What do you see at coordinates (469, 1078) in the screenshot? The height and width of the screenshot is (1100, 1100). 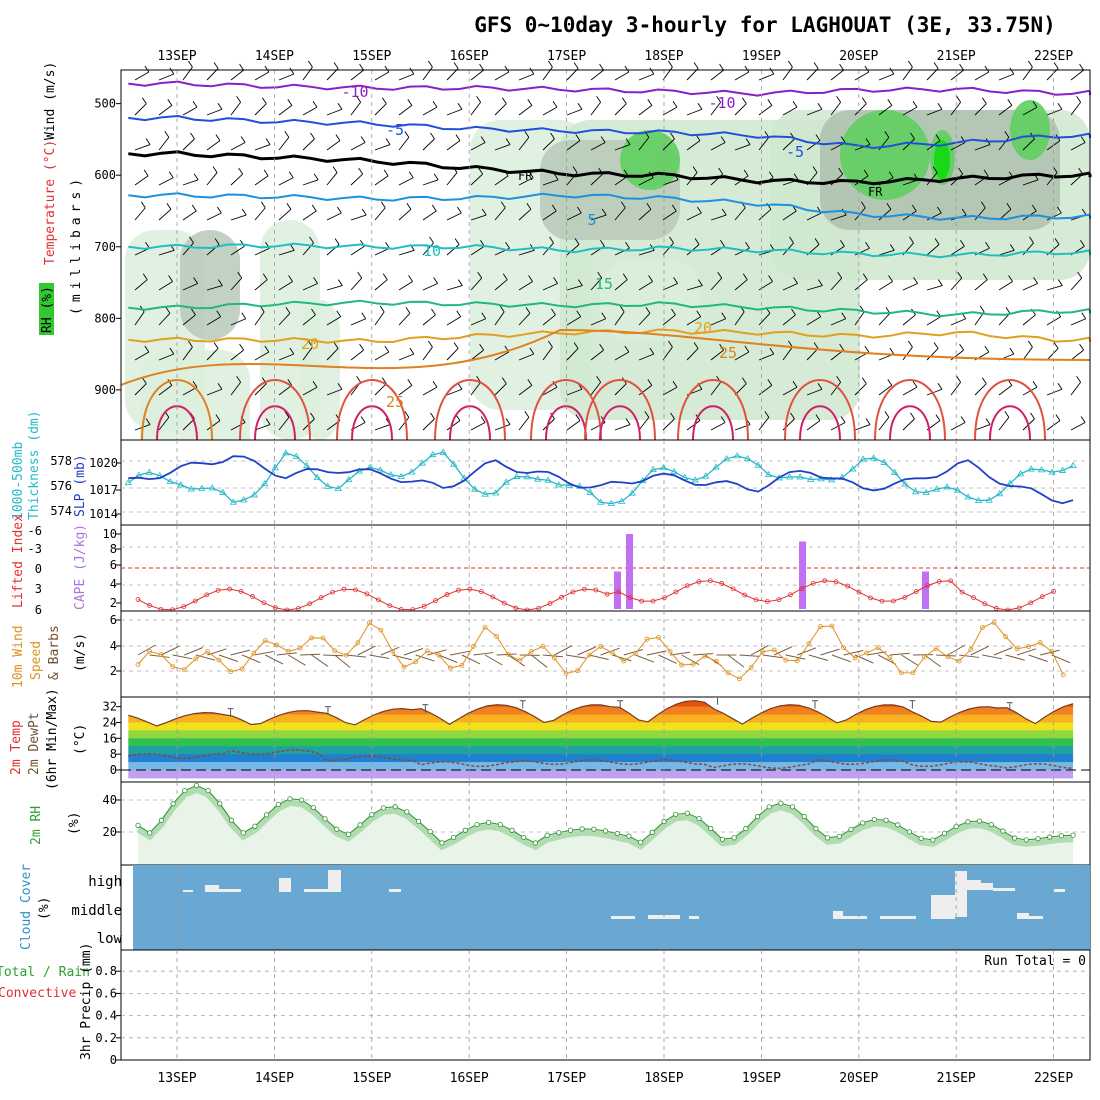 I see `date-label-bottom: 16SEP` at bounding box center [469, 1078].